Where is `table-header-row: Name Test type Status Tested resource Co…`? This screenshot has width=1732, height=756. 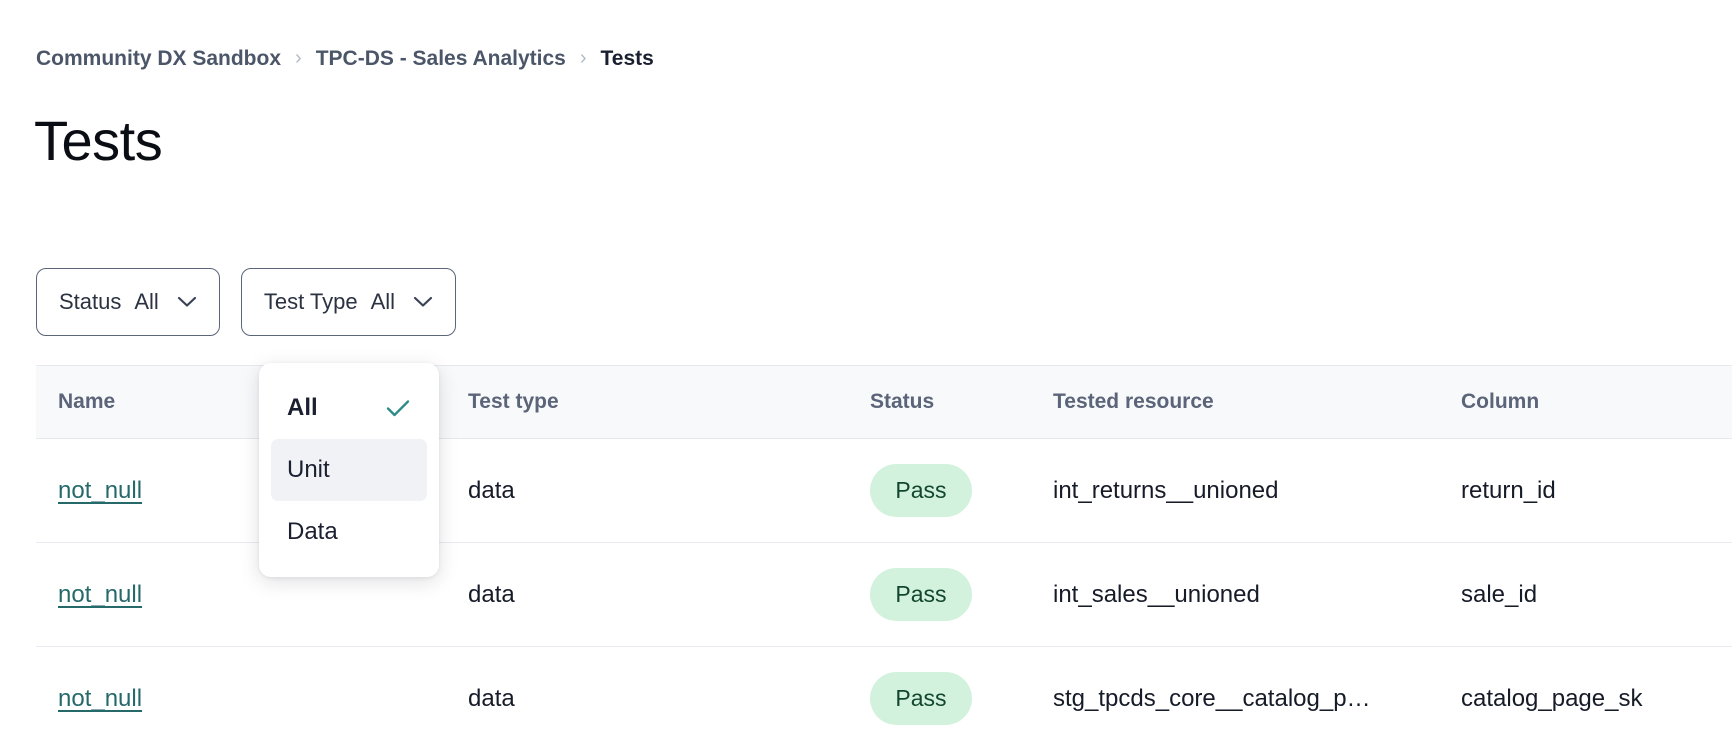 table-header-row: Name Test type Status Tested resource Co… is located at coordinates (884, 402).